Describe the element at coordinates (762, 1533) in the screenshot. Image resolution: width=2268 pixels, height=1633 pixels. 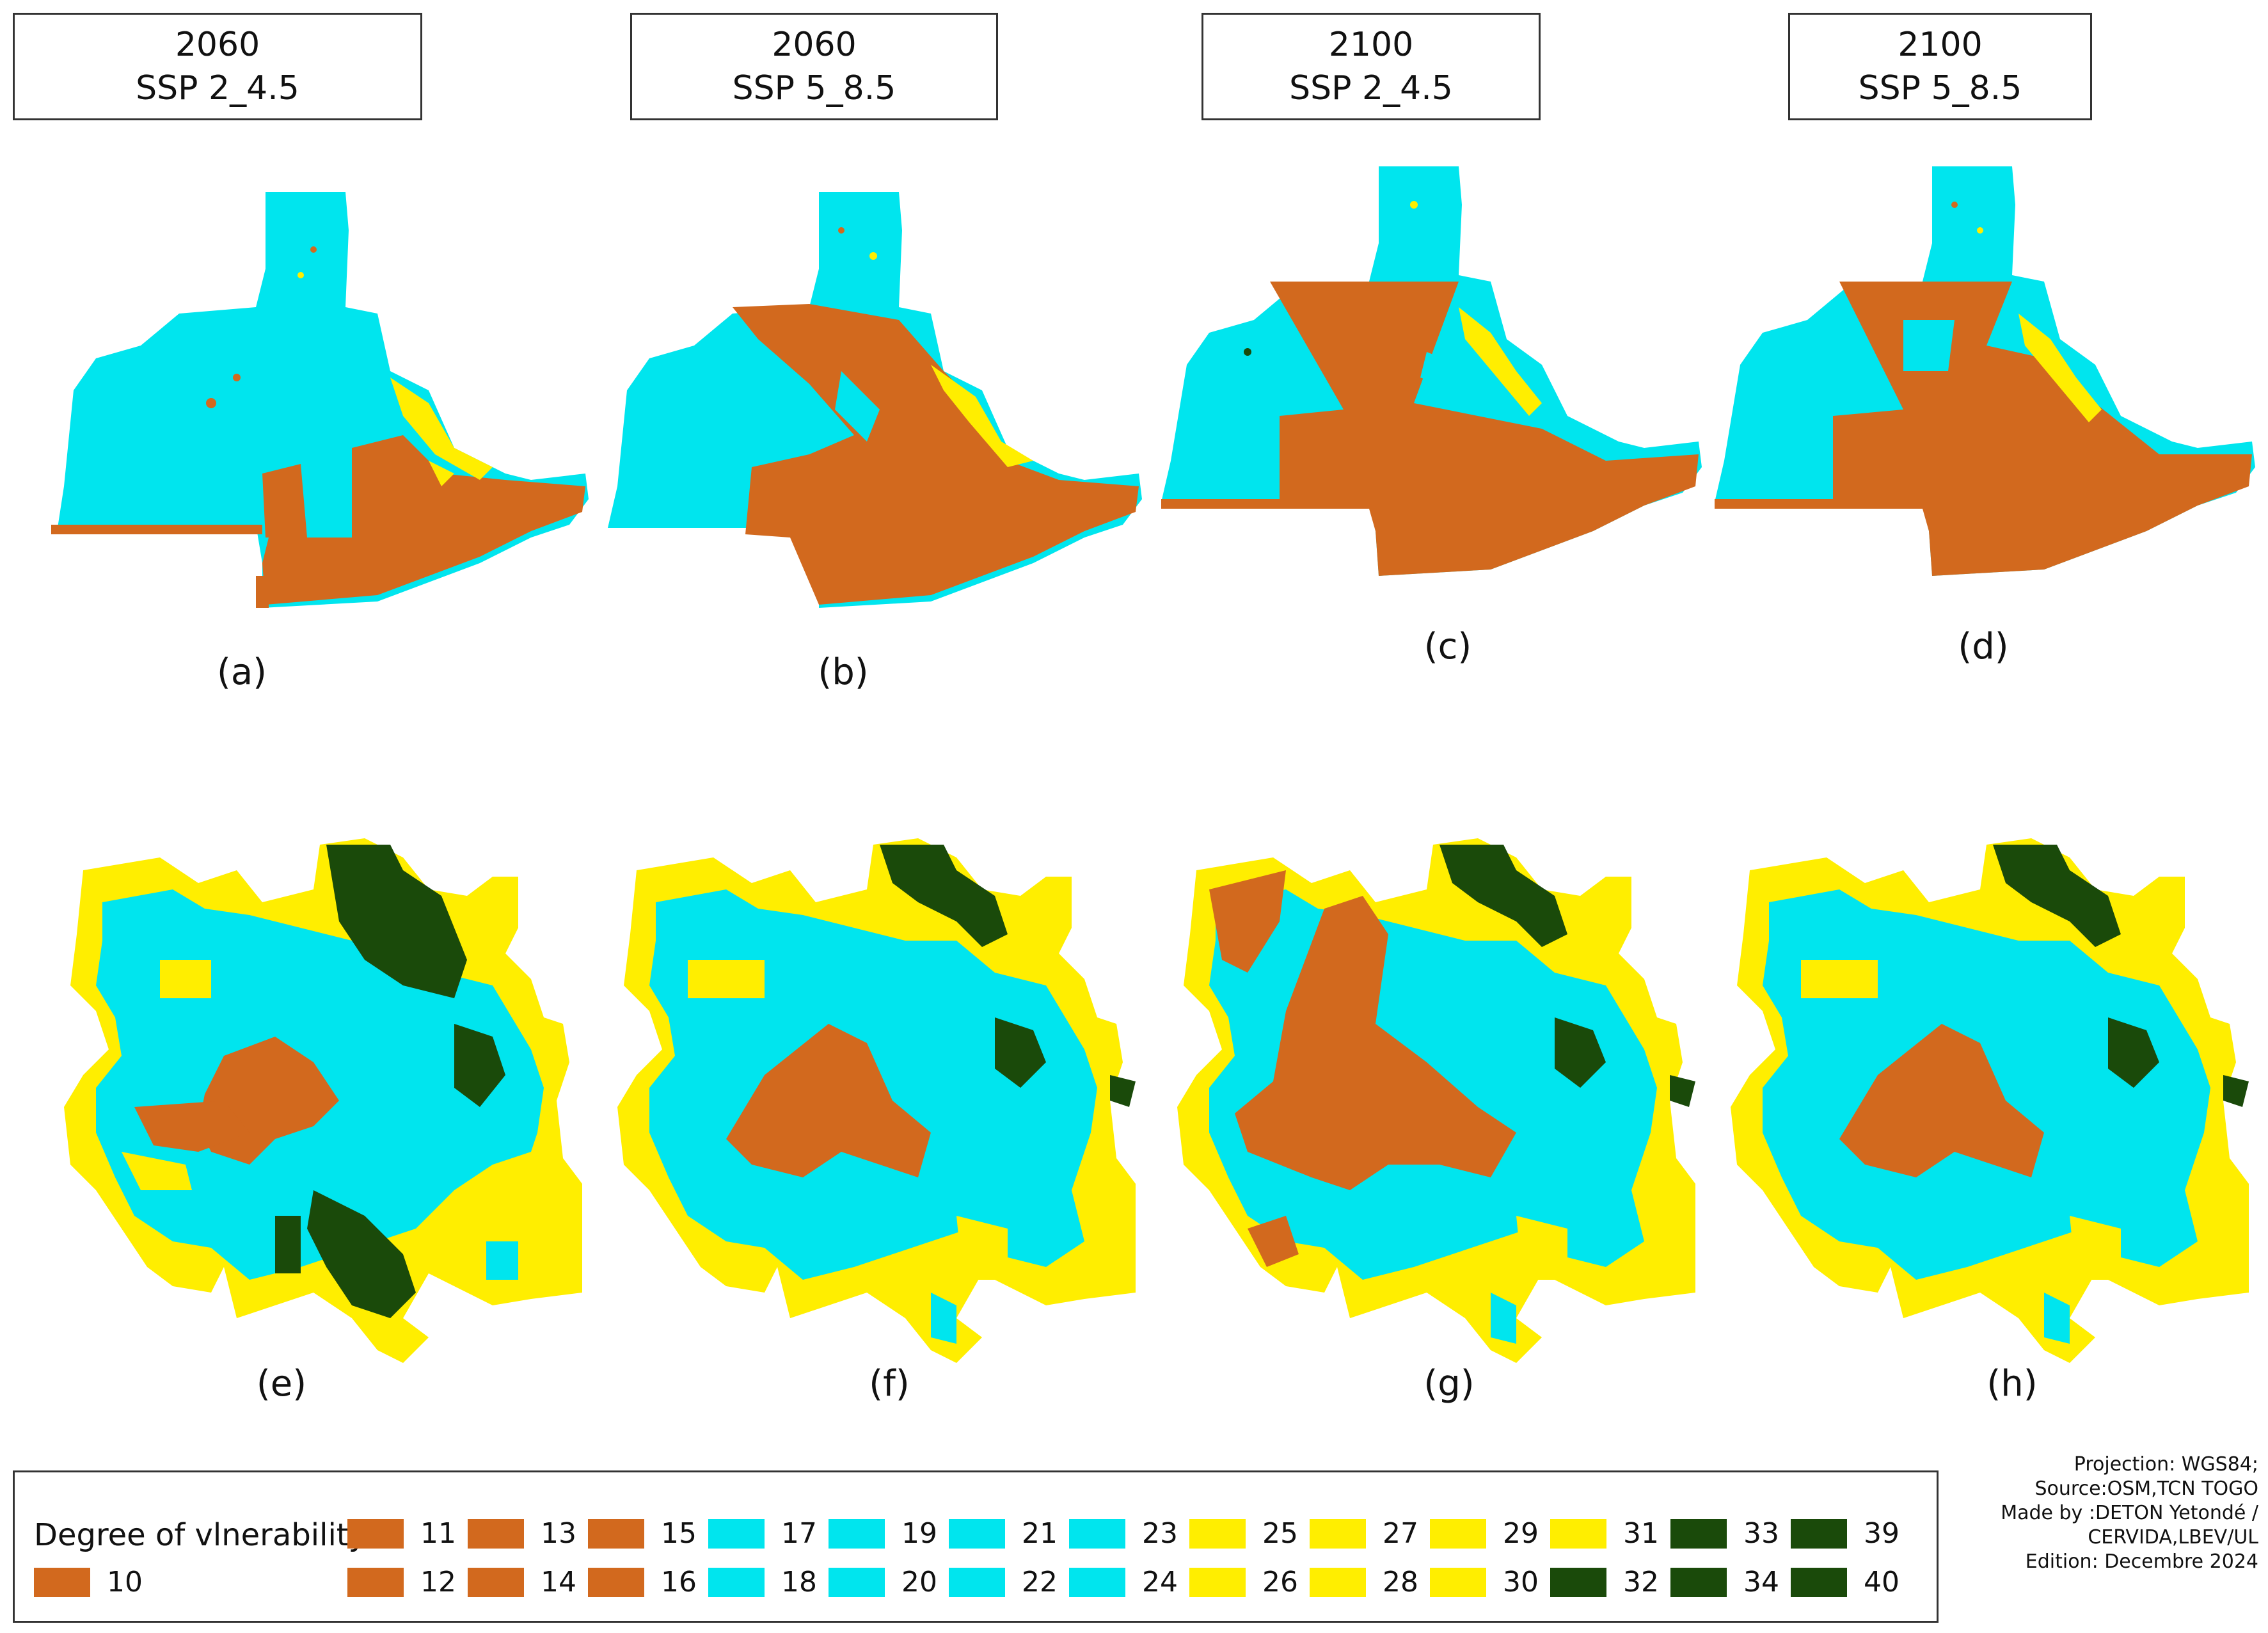
I see `legend-item-17: 17` at that location.